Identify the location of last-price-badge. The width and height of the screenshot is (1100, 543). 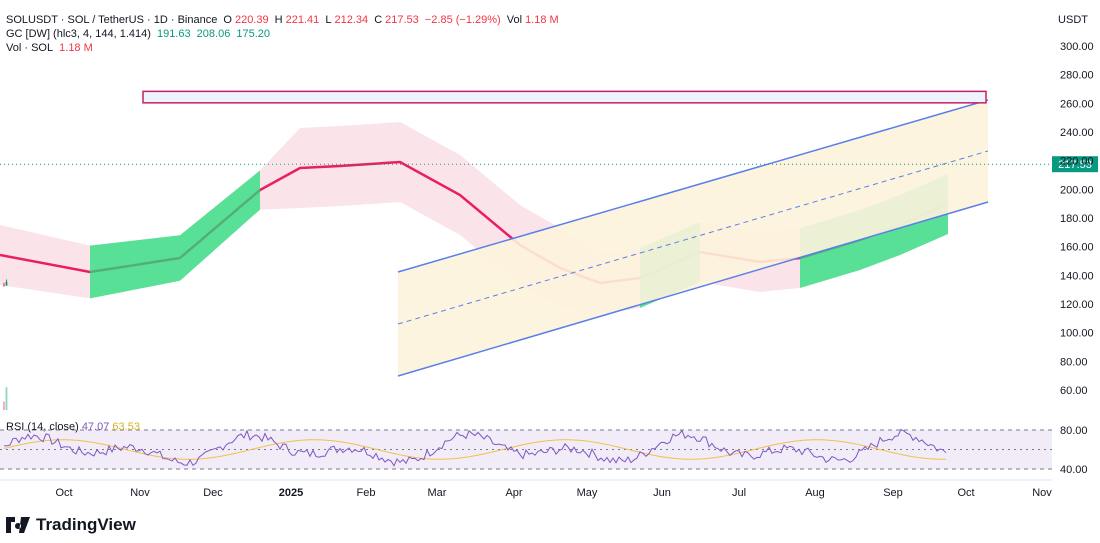
(1075, 164).